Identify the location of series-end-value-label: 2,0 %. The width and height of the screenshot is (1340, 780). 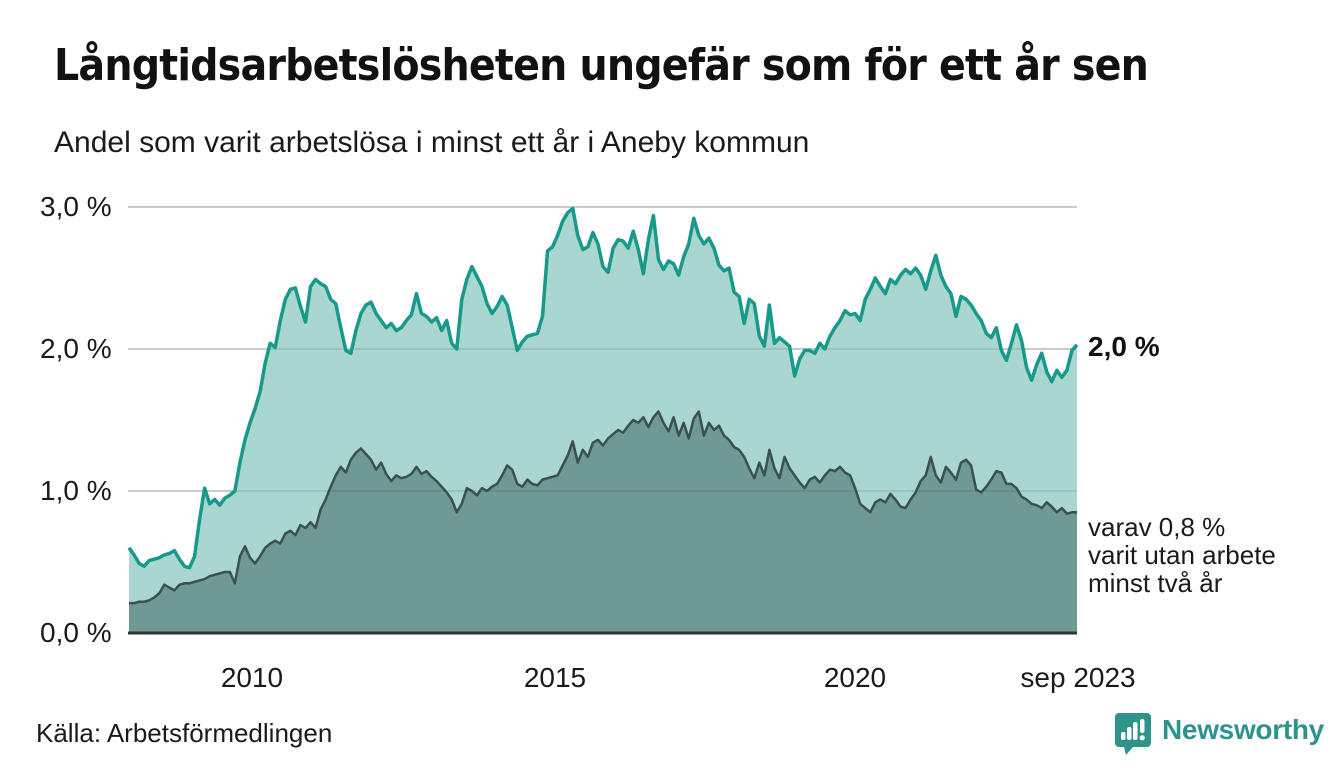
(1124, 346).